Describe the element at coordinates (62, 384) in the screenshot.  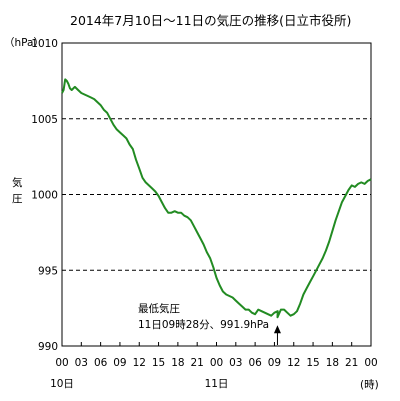
I see `day-label: 10日` at that location.